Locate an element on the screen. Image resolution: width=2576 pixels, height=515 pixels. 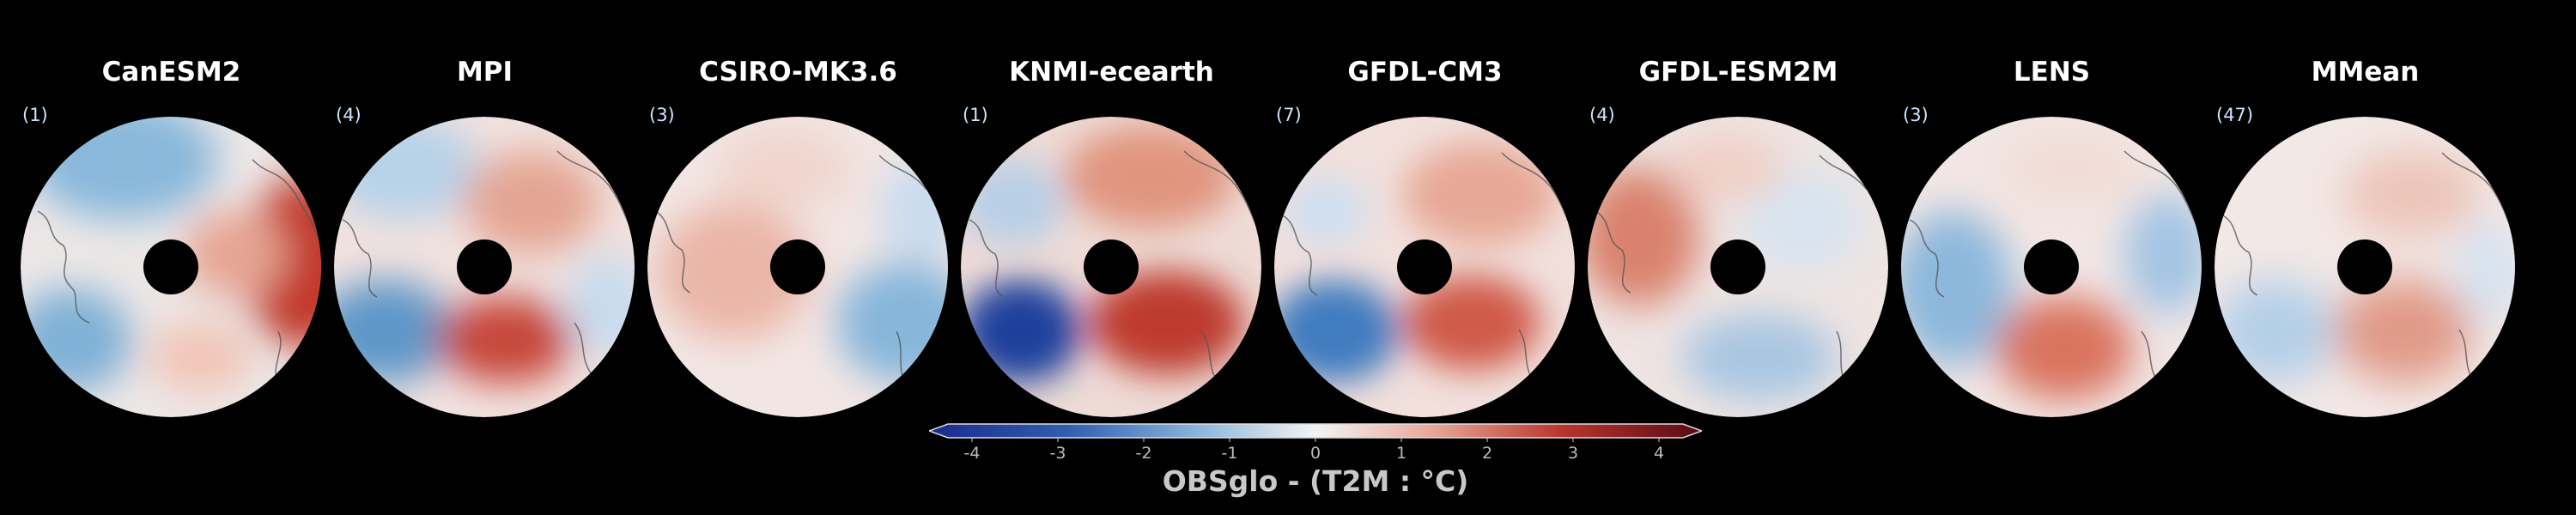
colorbar-ticks: -4 -3 -2 -1 0 1 2 3 4 is located at coordinates (1314, 450).